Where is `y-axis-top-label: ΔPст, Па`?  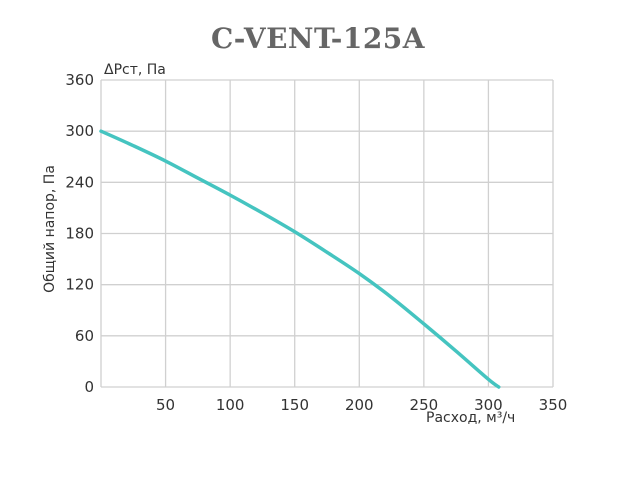 y-axis-top-label: ΔPст, Па is located at coordinates (135, 70).